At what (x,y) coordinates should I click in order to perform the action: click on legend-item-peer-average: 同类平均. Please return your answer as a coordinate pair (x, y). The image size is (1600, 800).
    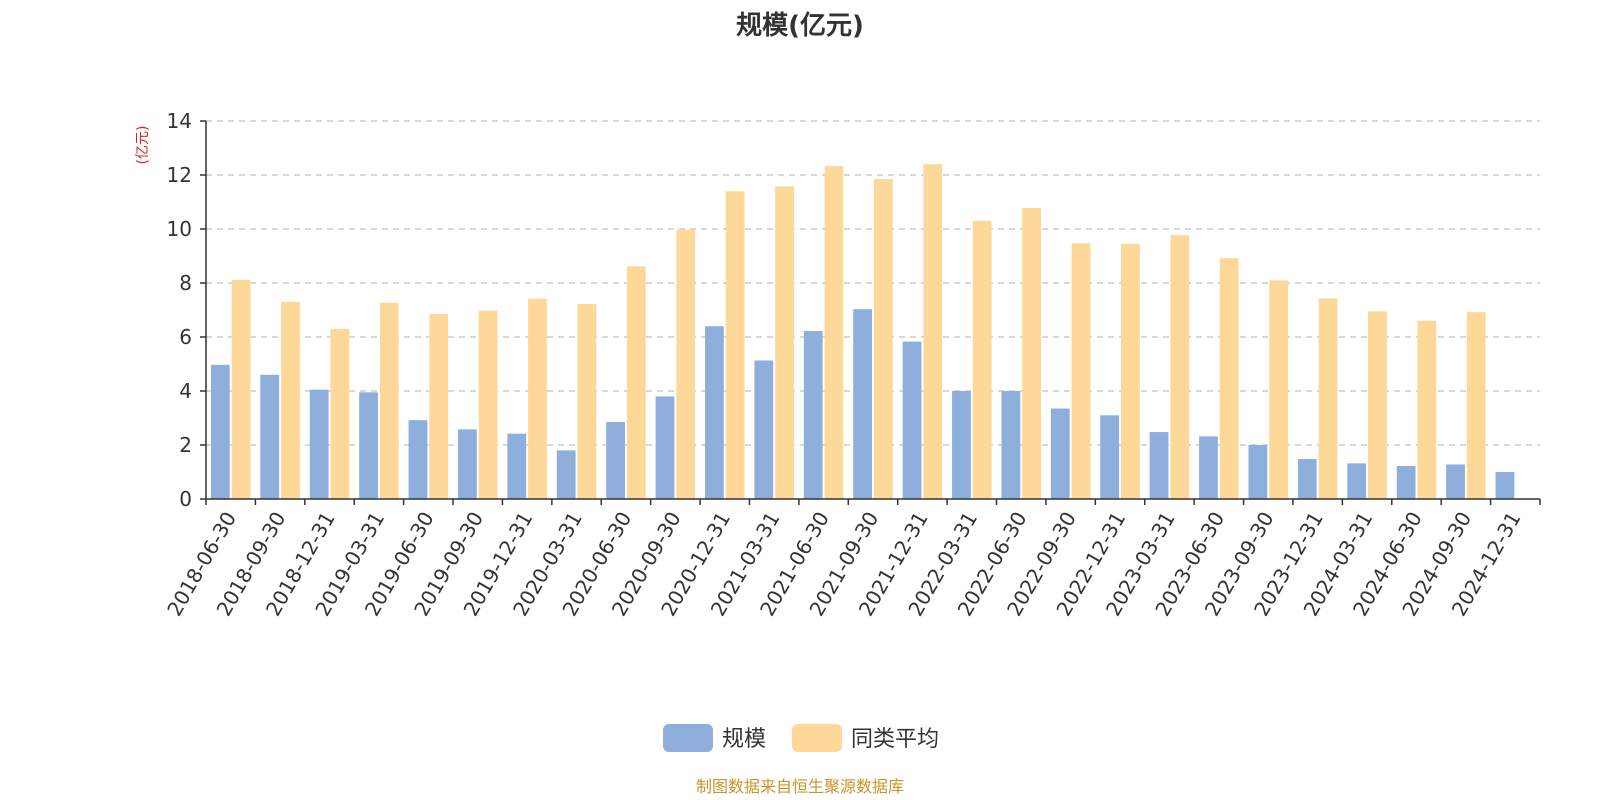
    Looking at the image, I should click on (865, 738).